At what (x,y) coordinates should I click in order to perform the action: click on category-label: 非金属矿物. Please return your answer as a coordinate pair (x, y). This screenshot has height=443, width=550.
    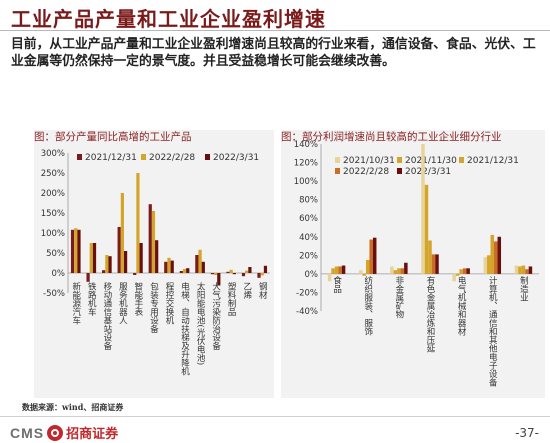
    Looking at the image, I should click on (399, 297).